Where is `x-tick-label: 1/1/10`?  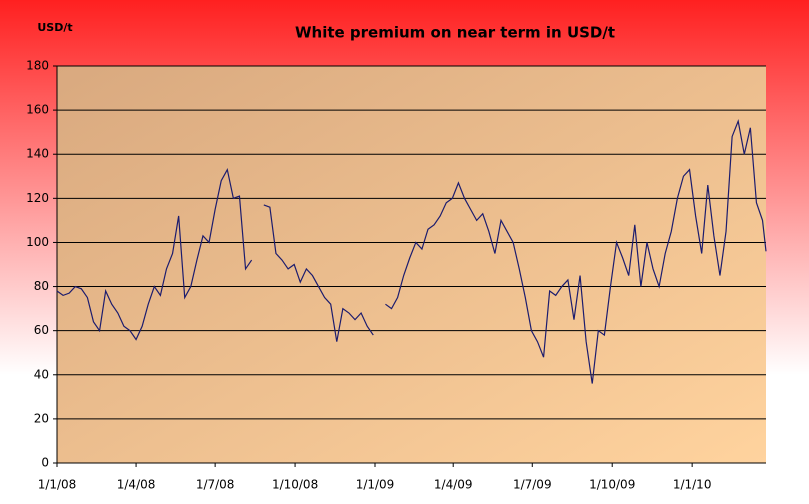
x-tick-label: 1/1/10 is located at coordinates (692, 485).